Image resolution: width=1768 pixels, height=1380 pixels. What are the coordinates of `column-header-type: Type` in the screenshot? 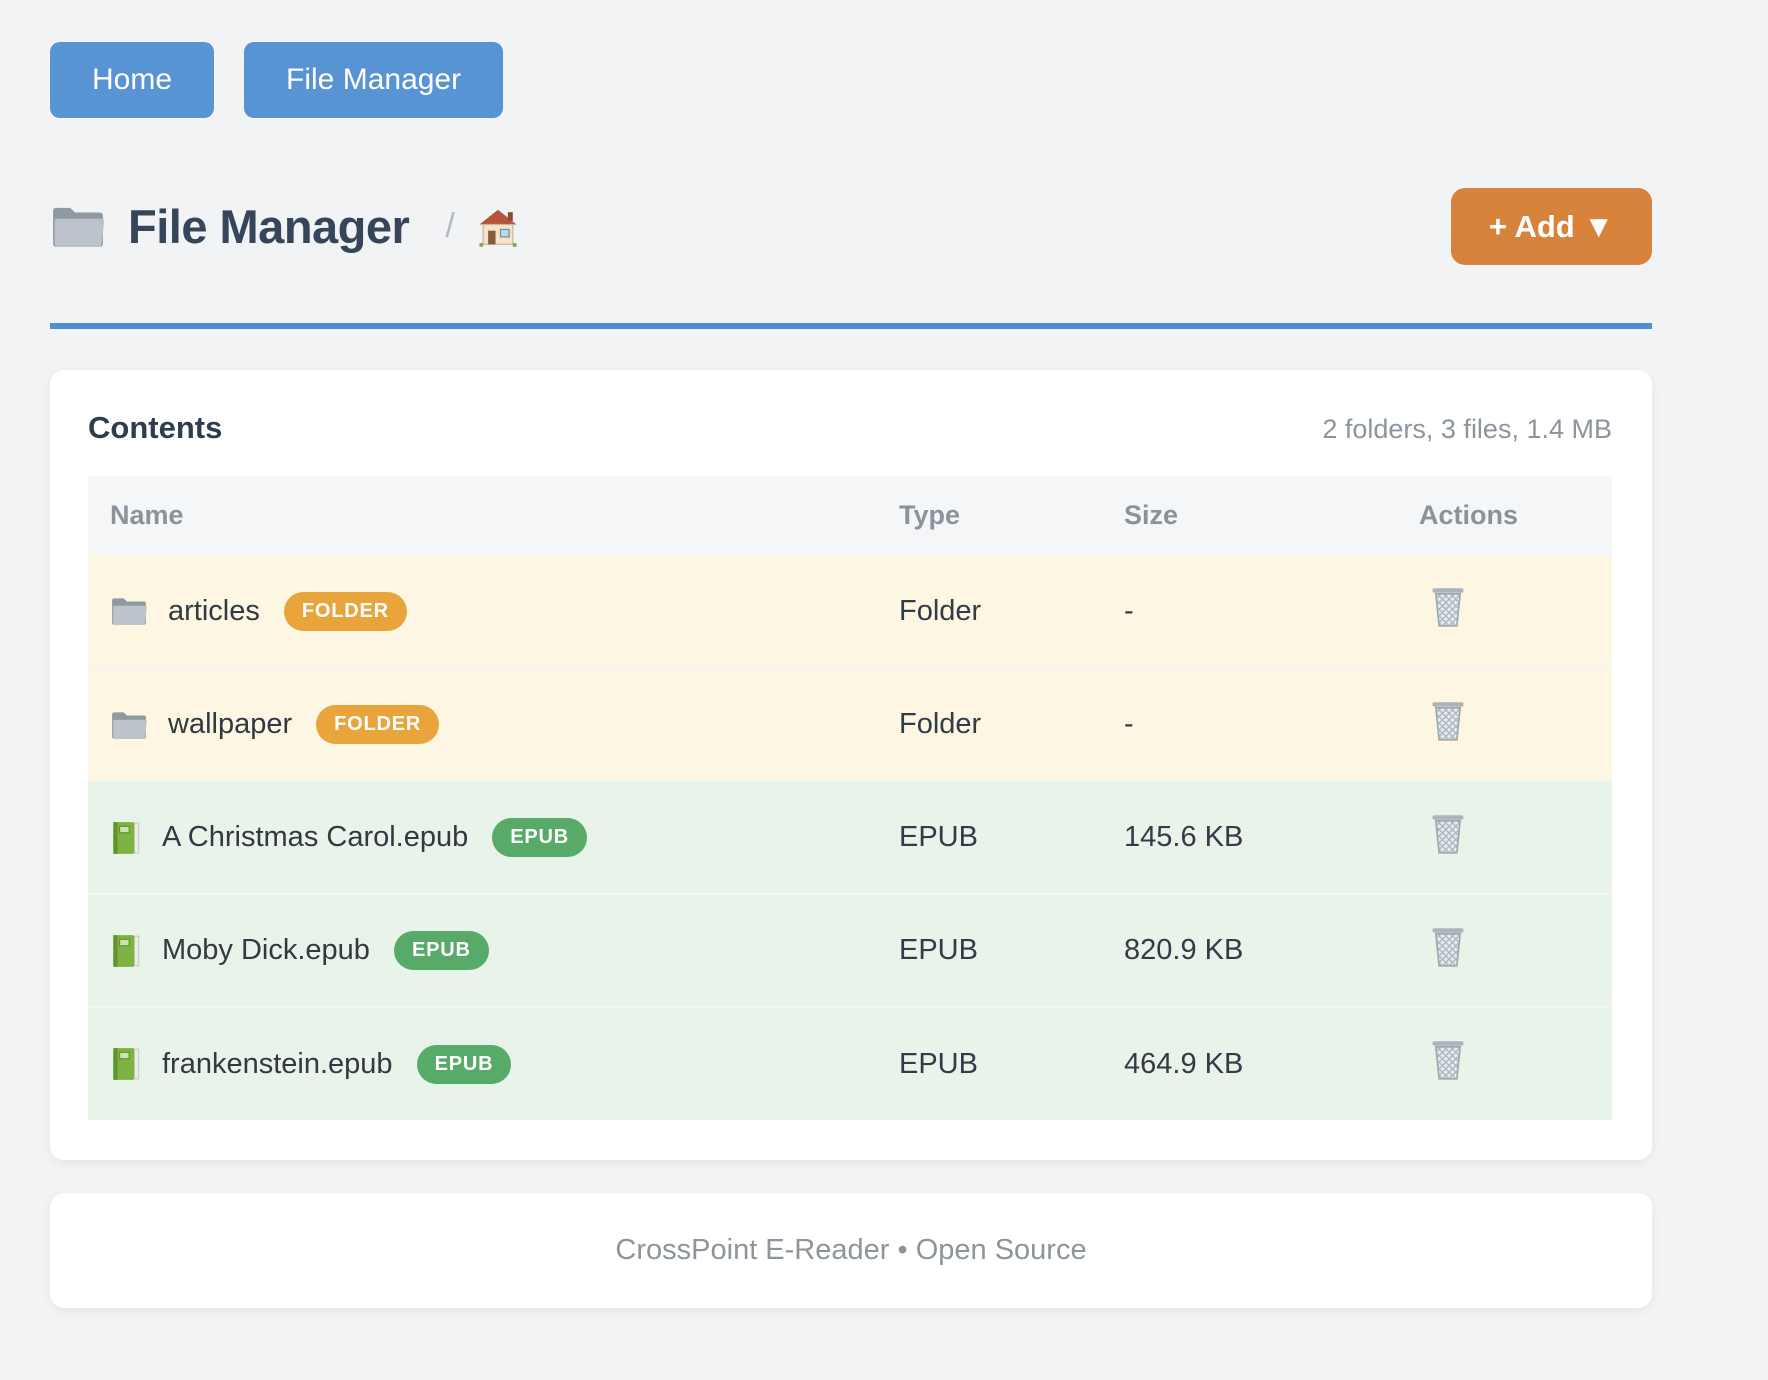 It's located at (989, 515).